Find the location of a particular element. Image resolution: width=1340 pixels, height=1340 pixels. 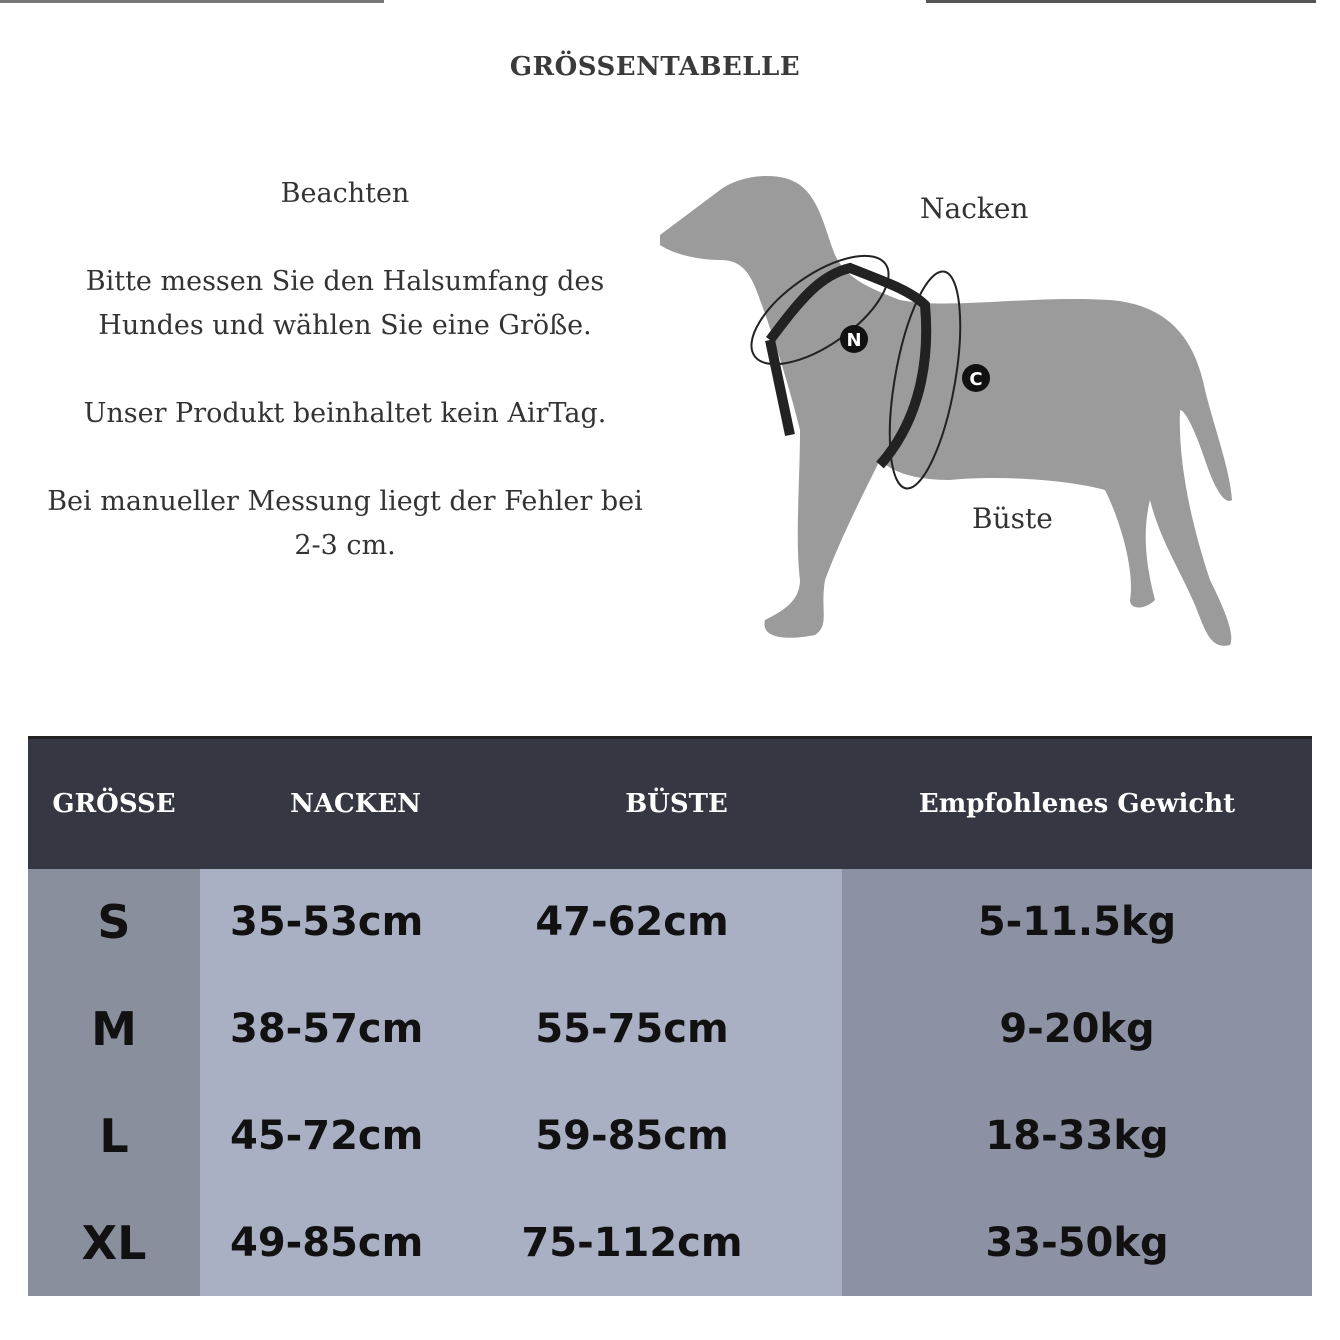

cell-bust: 59-85cm is located at coordinates (676, 1136).